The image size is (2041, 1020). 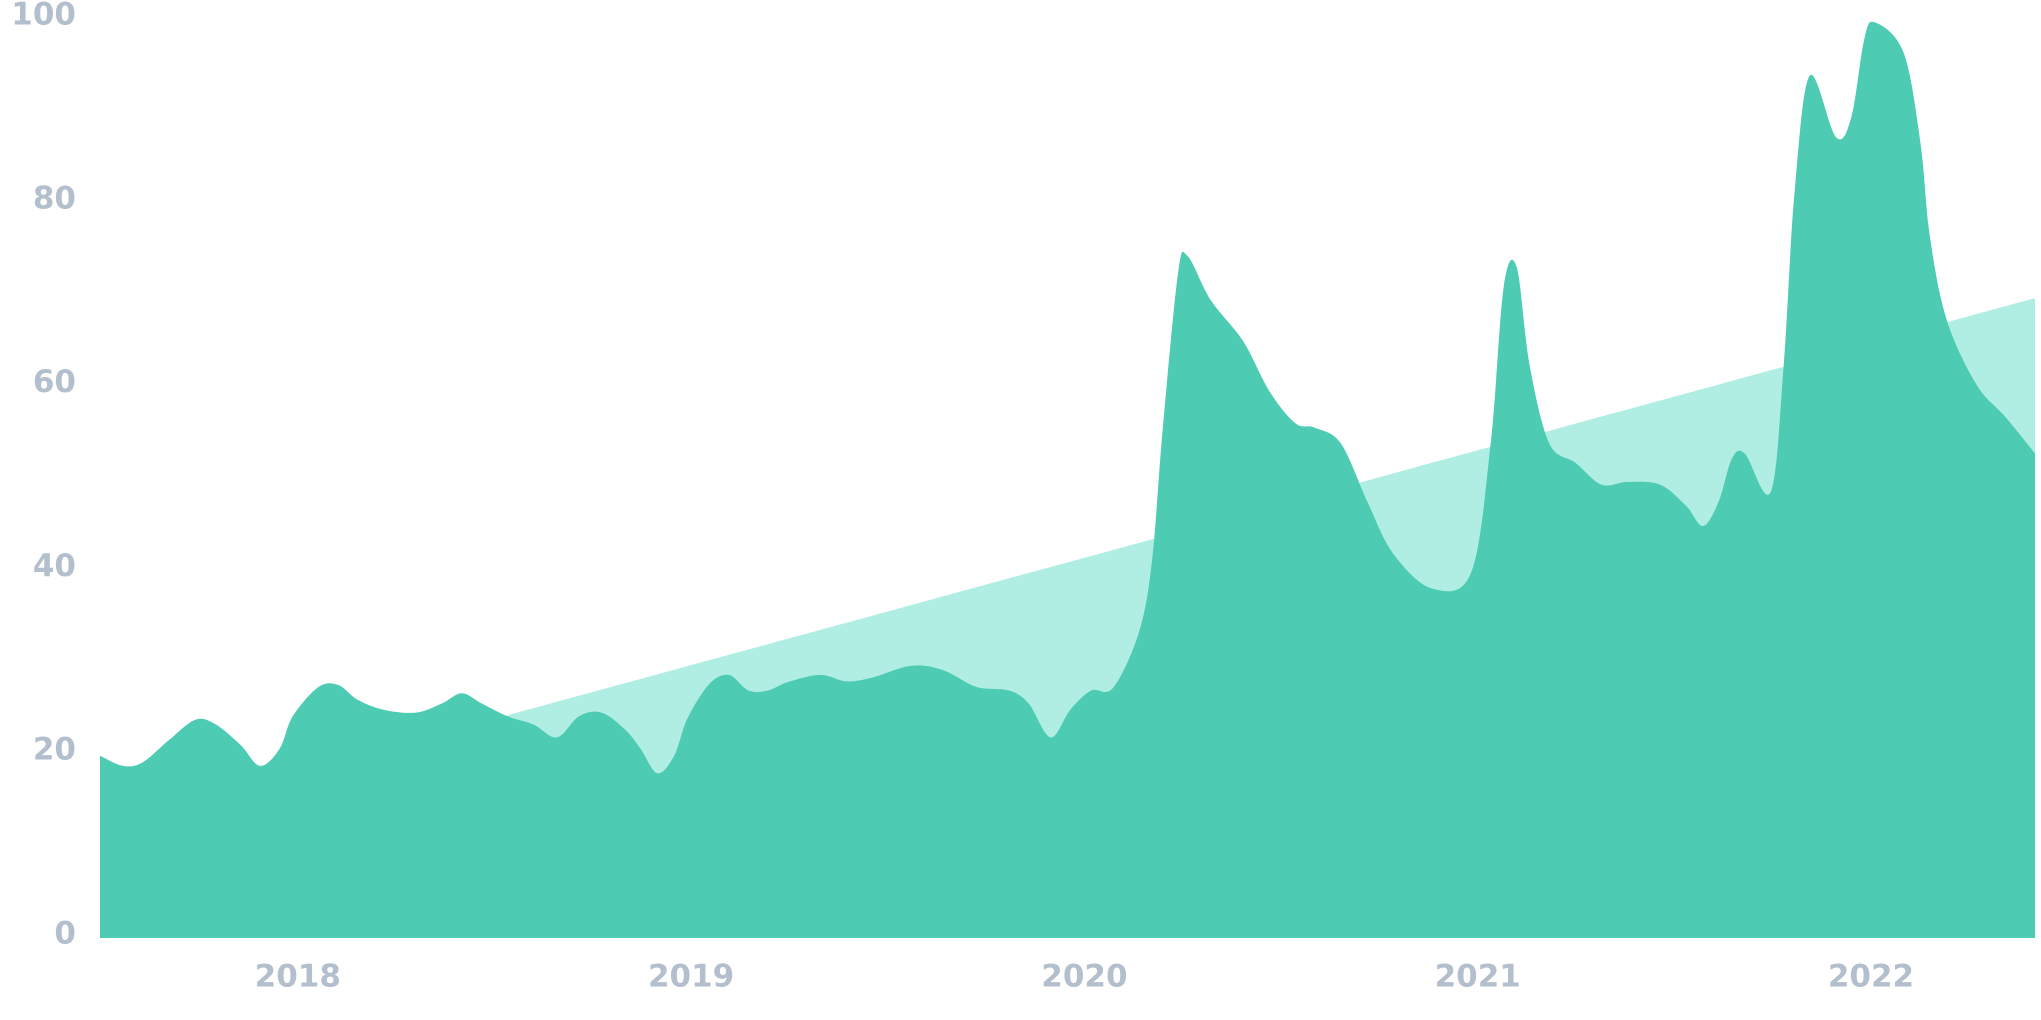 I want to click on y-tick-label: 20, so click(x=54, y=750).